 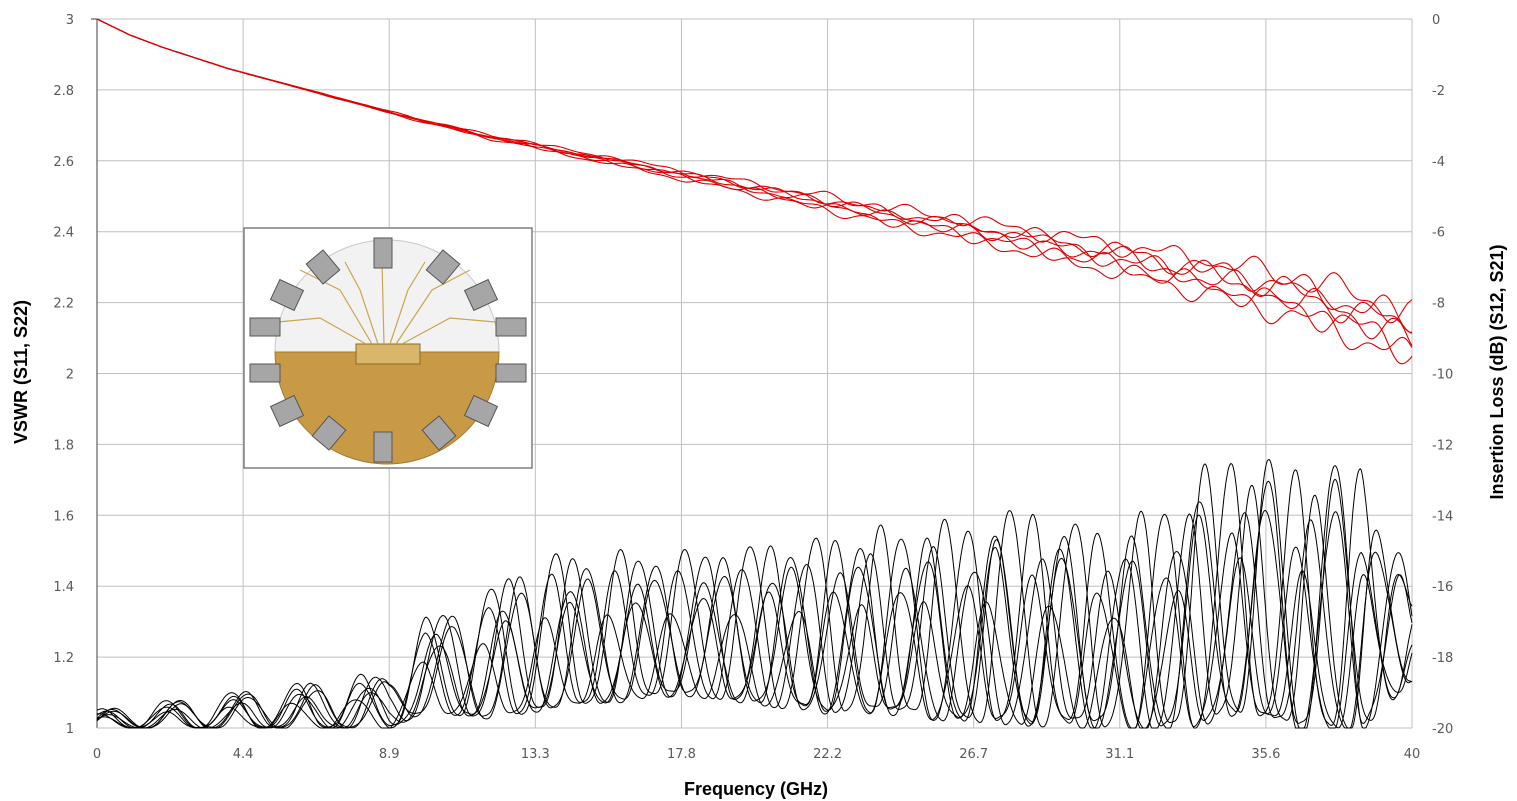 I want to click on y2-axis-ticks: -20-18-16-14-12-10-8-6-4-20, so click(x=1442, y=375).